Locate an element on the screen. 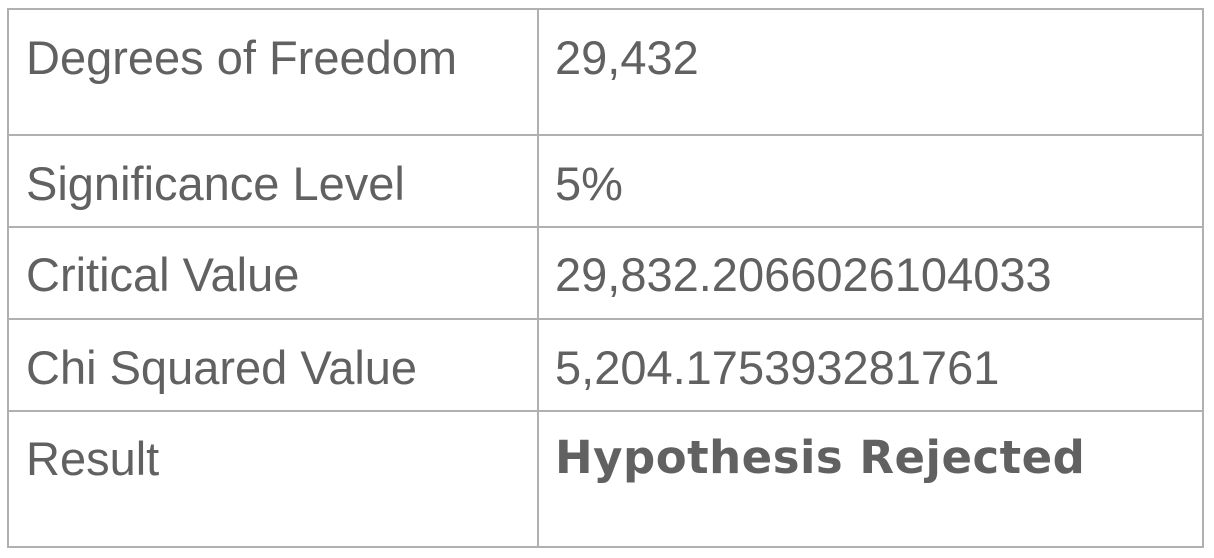 The image size is (1214, 558). label-cell: Critical Value is located at coordinates (273, 273).